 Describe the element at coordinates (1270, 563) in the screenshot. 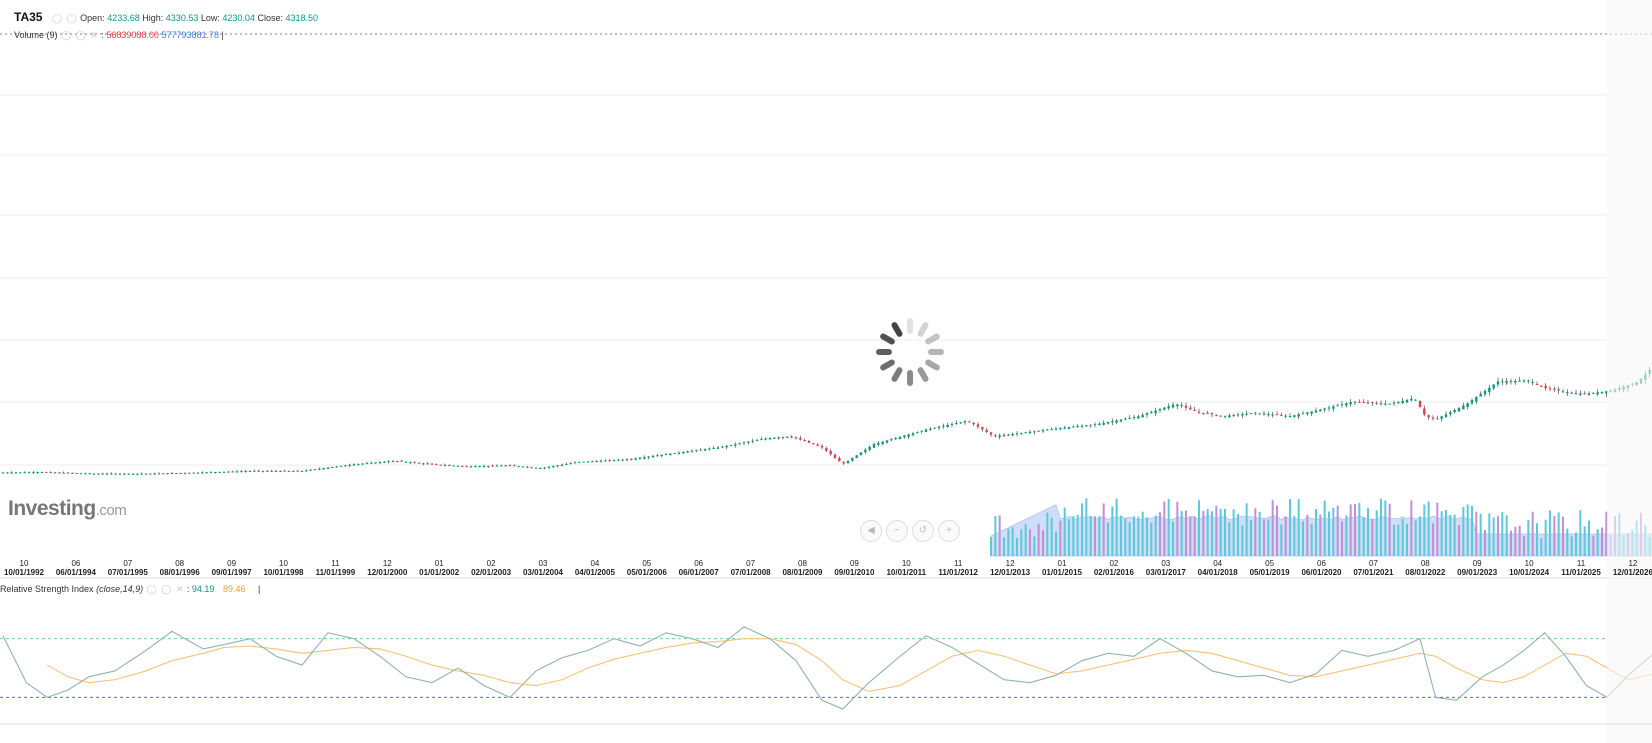

I see `x-axis-tick-top: 05` at that location.